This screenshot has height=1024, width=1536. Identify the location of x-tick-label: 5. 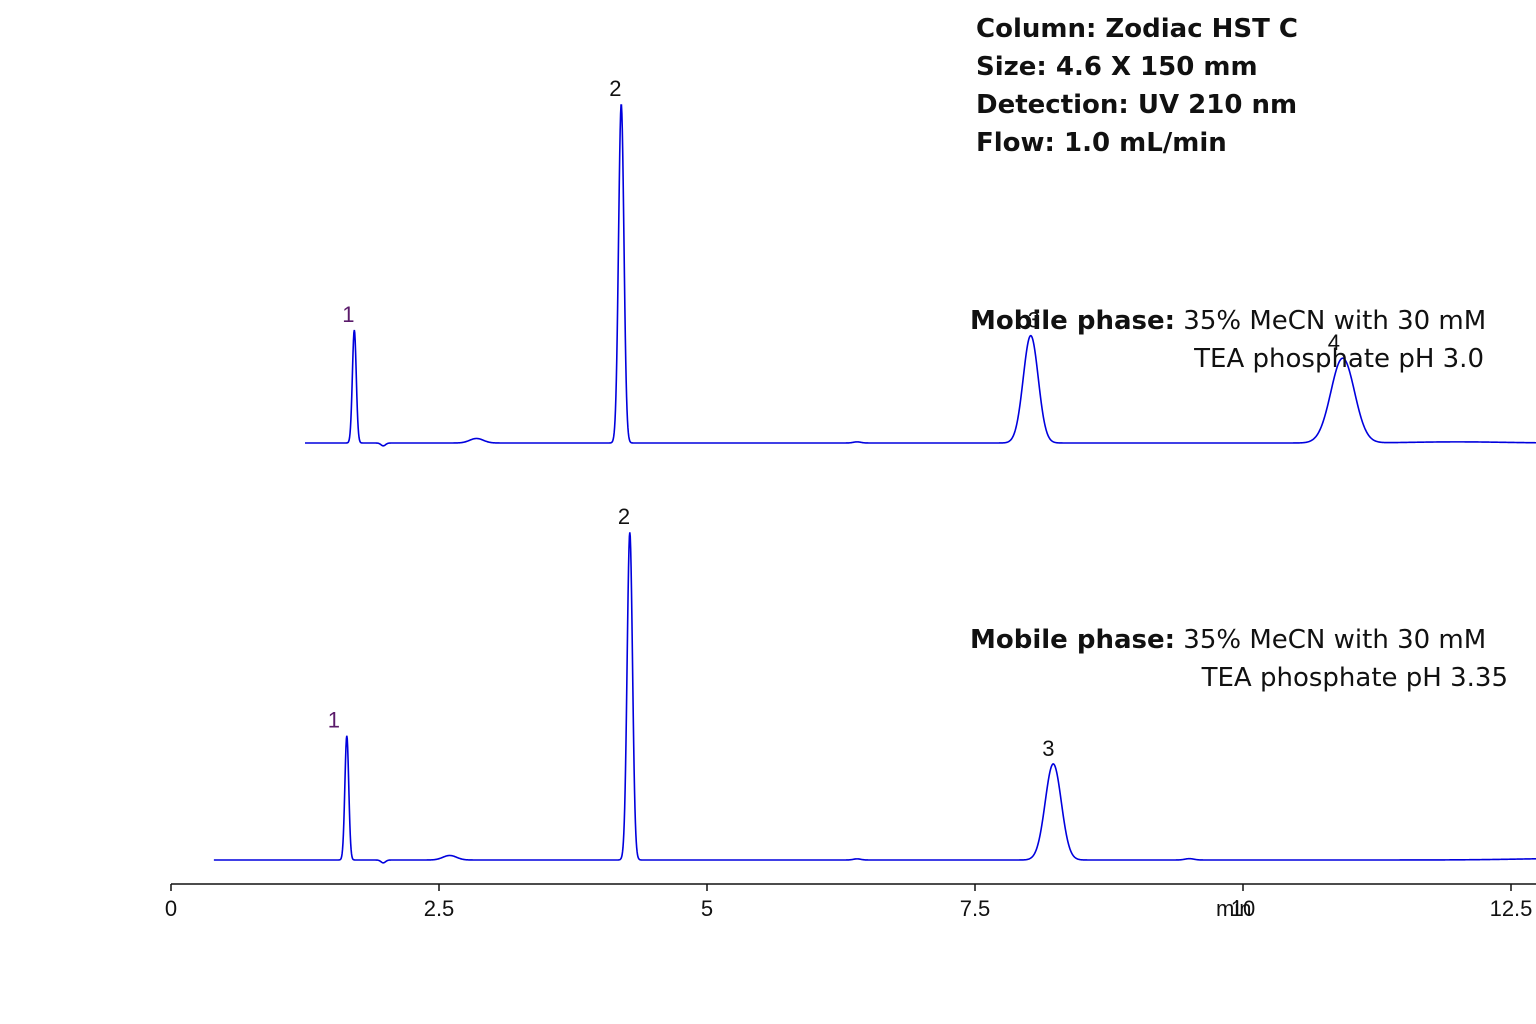
(707, 908).